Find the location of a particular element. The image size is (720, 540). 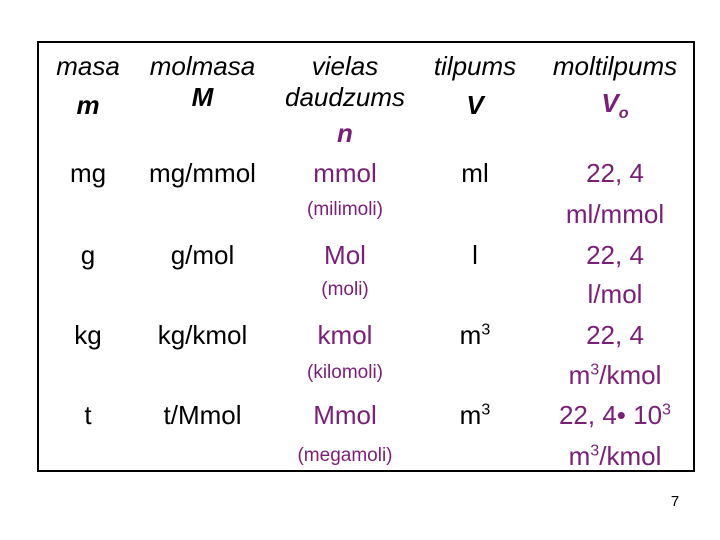

row3-molar-volume-value: 22, 4 is located at coordinates (615, 335).